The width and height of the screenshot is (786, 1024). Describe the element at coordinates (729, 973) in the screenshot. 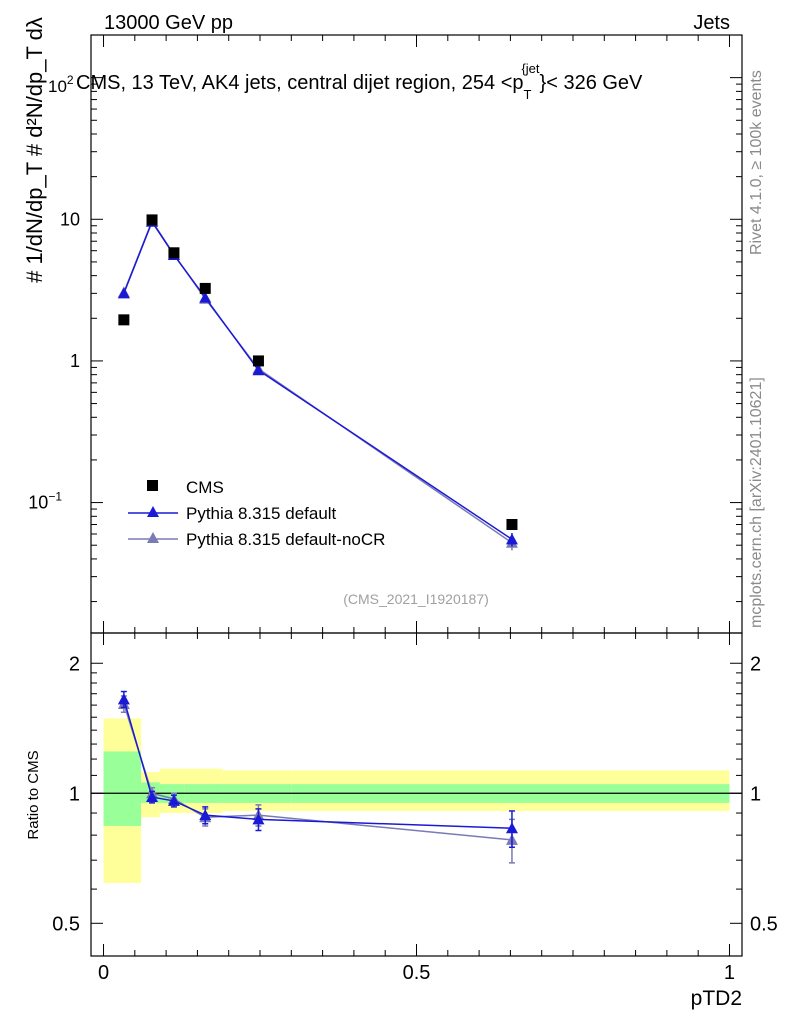

I see `ratio-xtick-label: 1` at that location.